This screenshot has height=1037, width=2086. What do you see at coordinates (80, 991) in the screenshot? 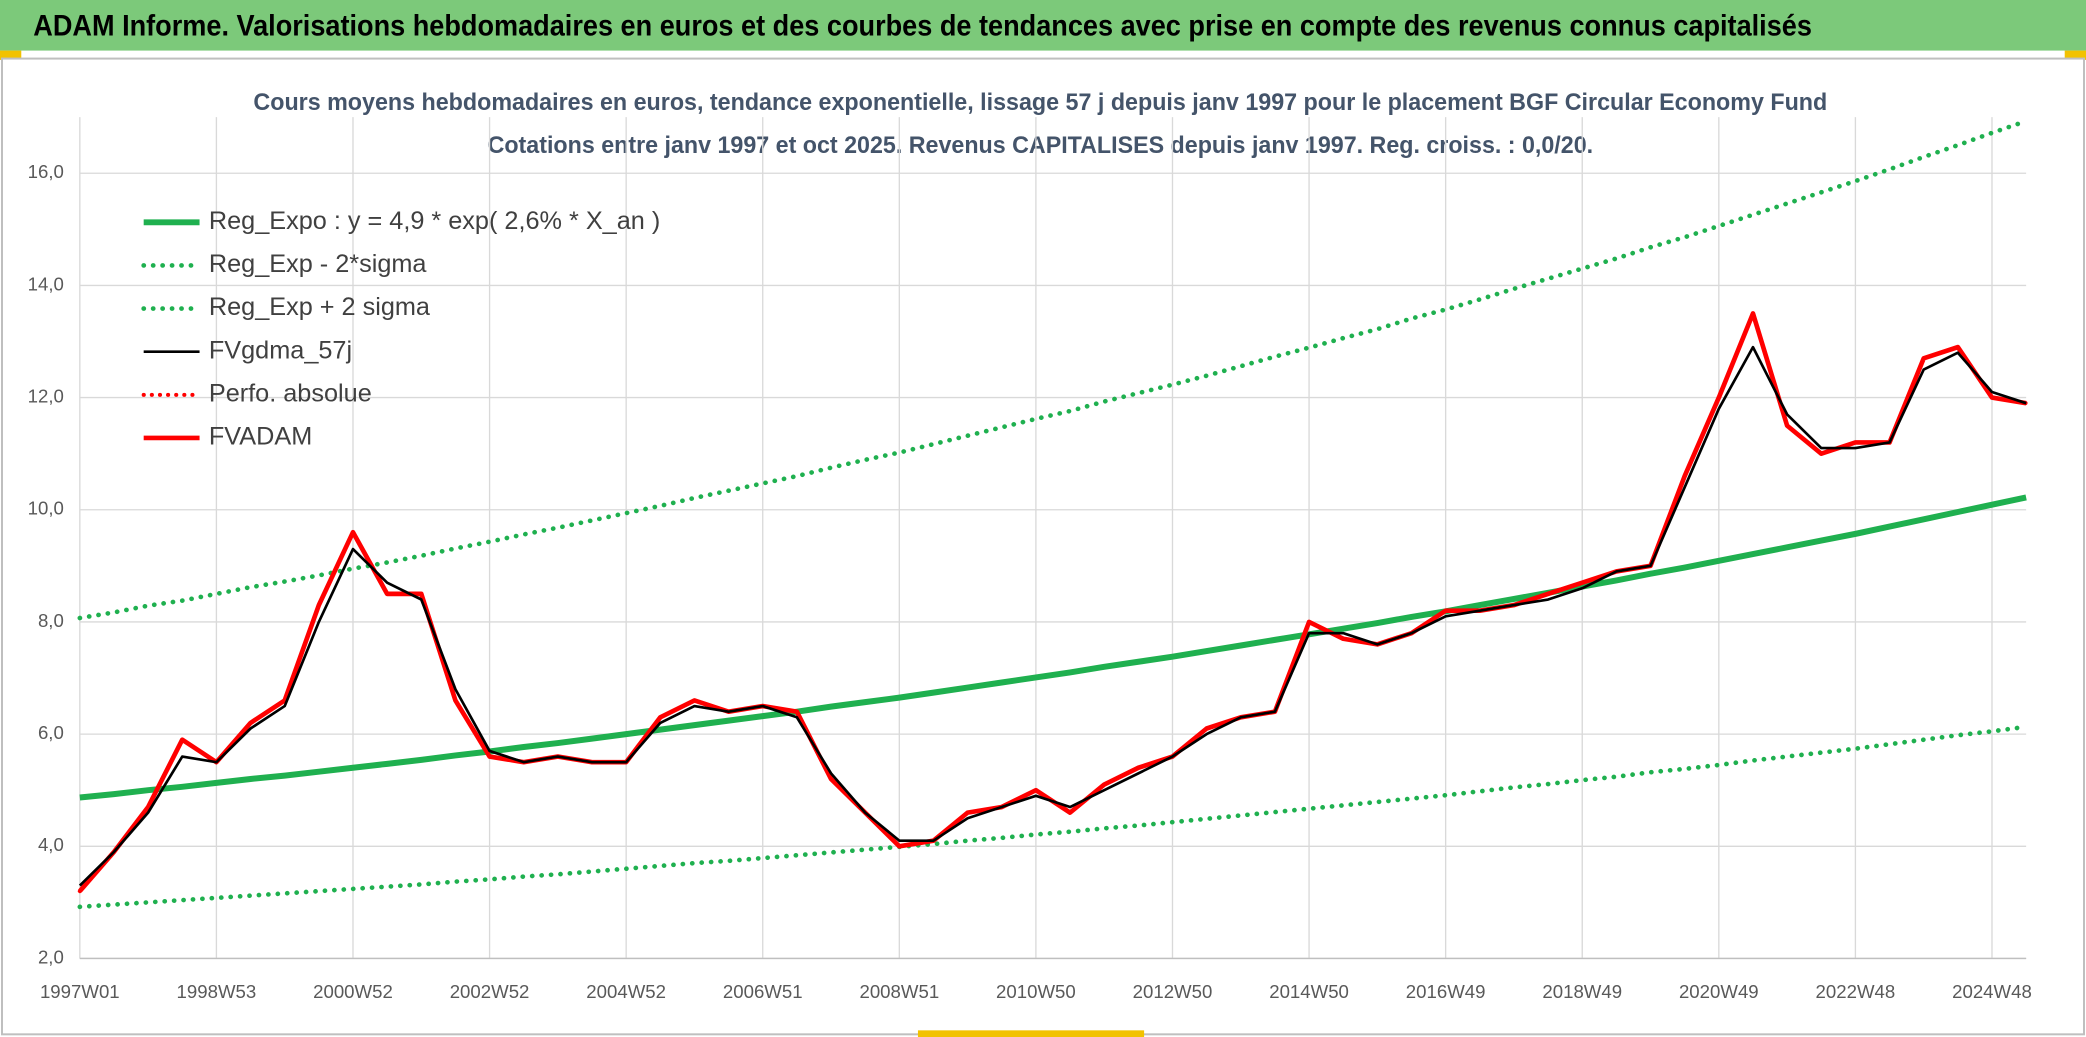
I see `x-tick-label: 1997W01` at bounding box center [80, 991].